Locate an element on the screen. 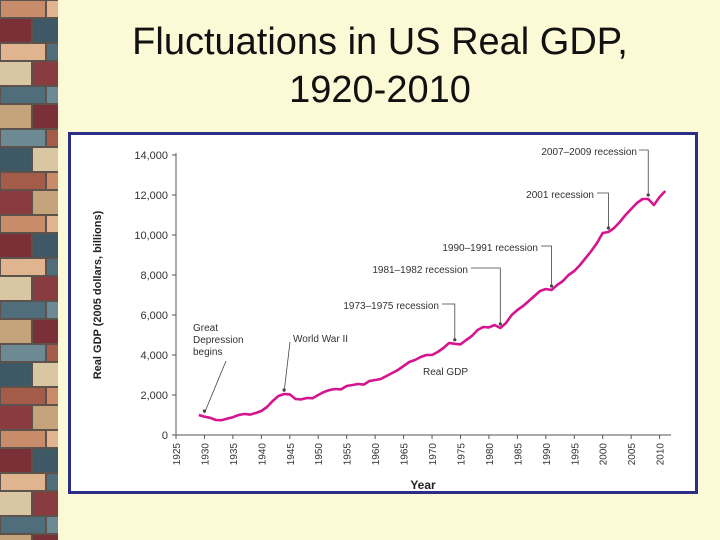 Image resolution: width=720 pixels, height=540 pixels. annotation-label: Real GDP is located at coordinates (445, 372).